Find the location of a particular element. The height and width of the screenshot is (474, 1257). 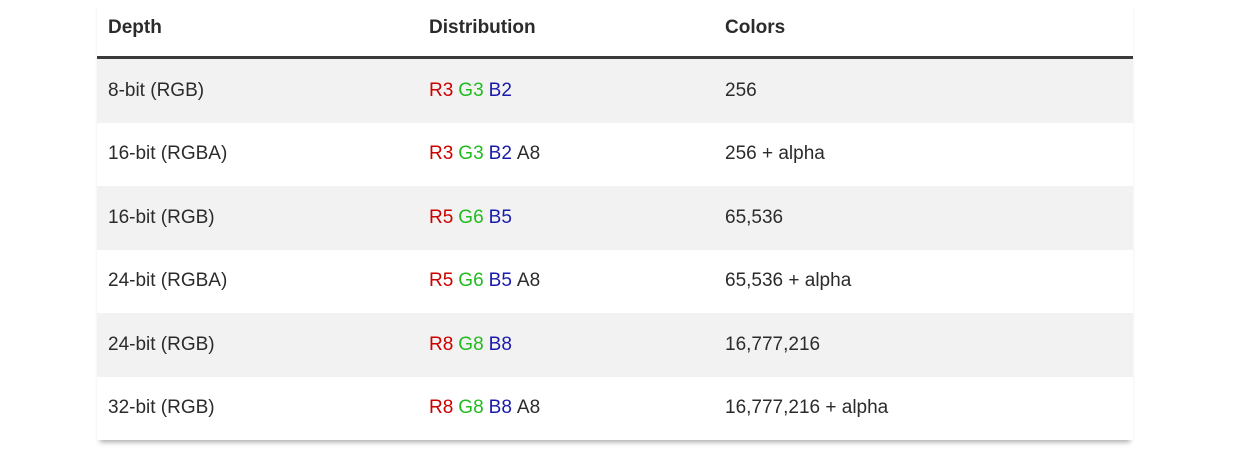

cell-depth: 8-bit (RGB) is located at coordinates (257, 90).